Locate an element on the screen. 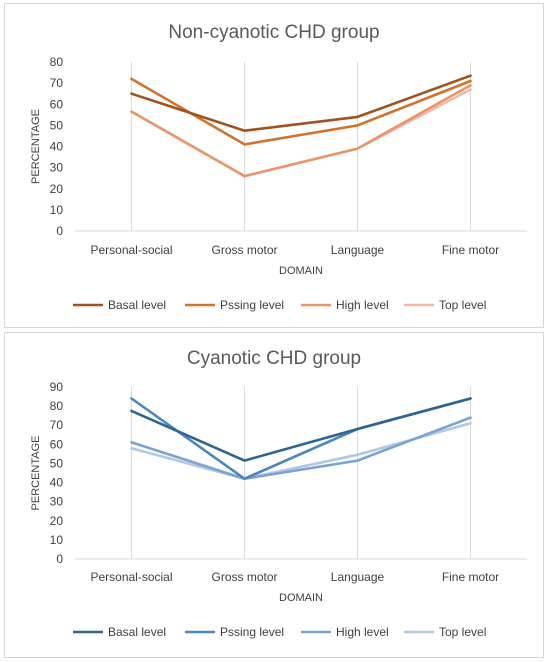  chart-title: Non-cyanotic CHD group is located at coordinates (273, 32).